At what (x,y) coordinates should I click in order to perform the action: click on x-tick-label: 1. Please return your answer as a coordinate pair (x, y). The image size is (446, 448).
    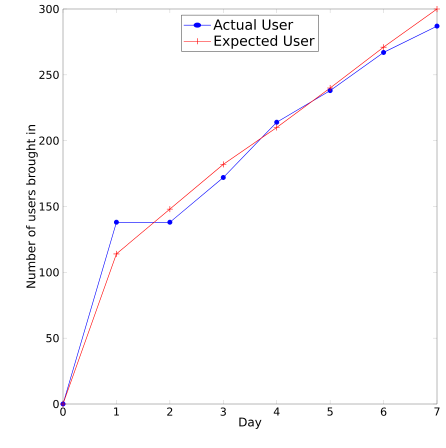
    Looking at the image, I should click on (116, 412).